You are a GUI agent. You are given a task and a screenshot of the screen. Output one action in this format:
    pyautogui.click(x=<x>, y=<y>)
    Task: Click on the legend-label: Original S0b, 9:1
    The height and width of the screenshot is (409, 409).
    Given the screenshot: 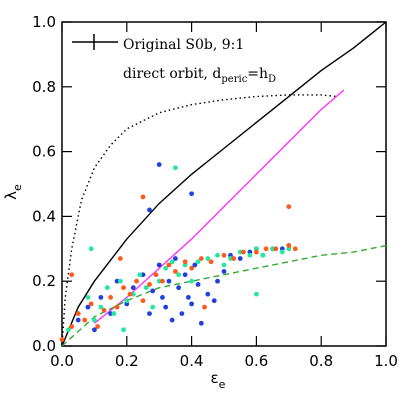 What is the action you would take?
    pyautogui.click(x=183, y=45)
    